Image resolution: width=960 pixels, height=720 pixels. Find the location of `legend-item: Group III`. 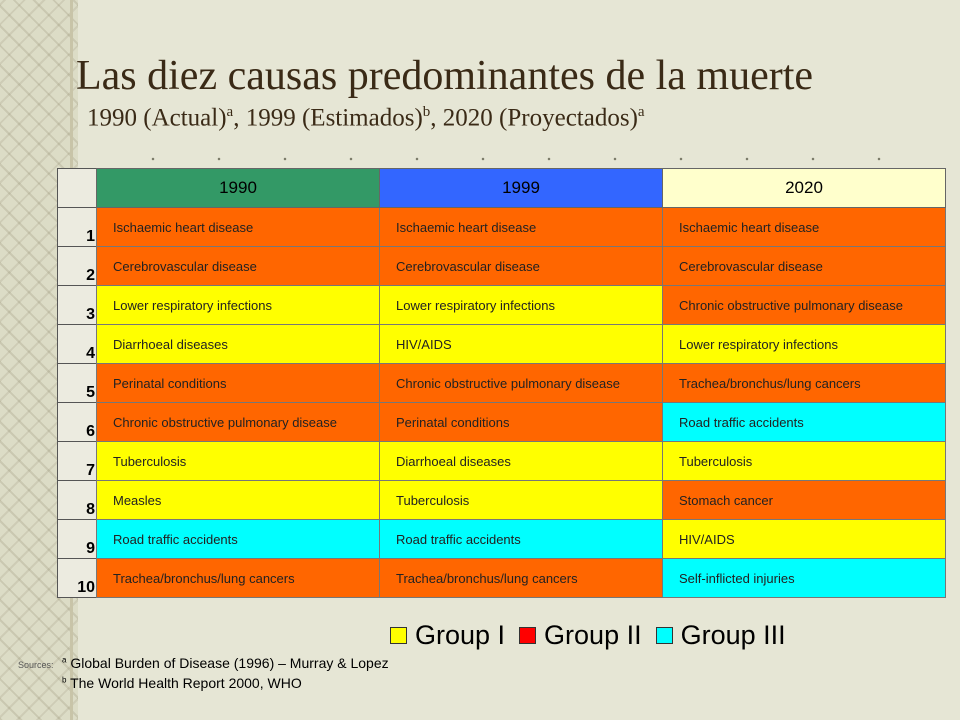

legend-item: Group III is located at coordinates (720, 635).